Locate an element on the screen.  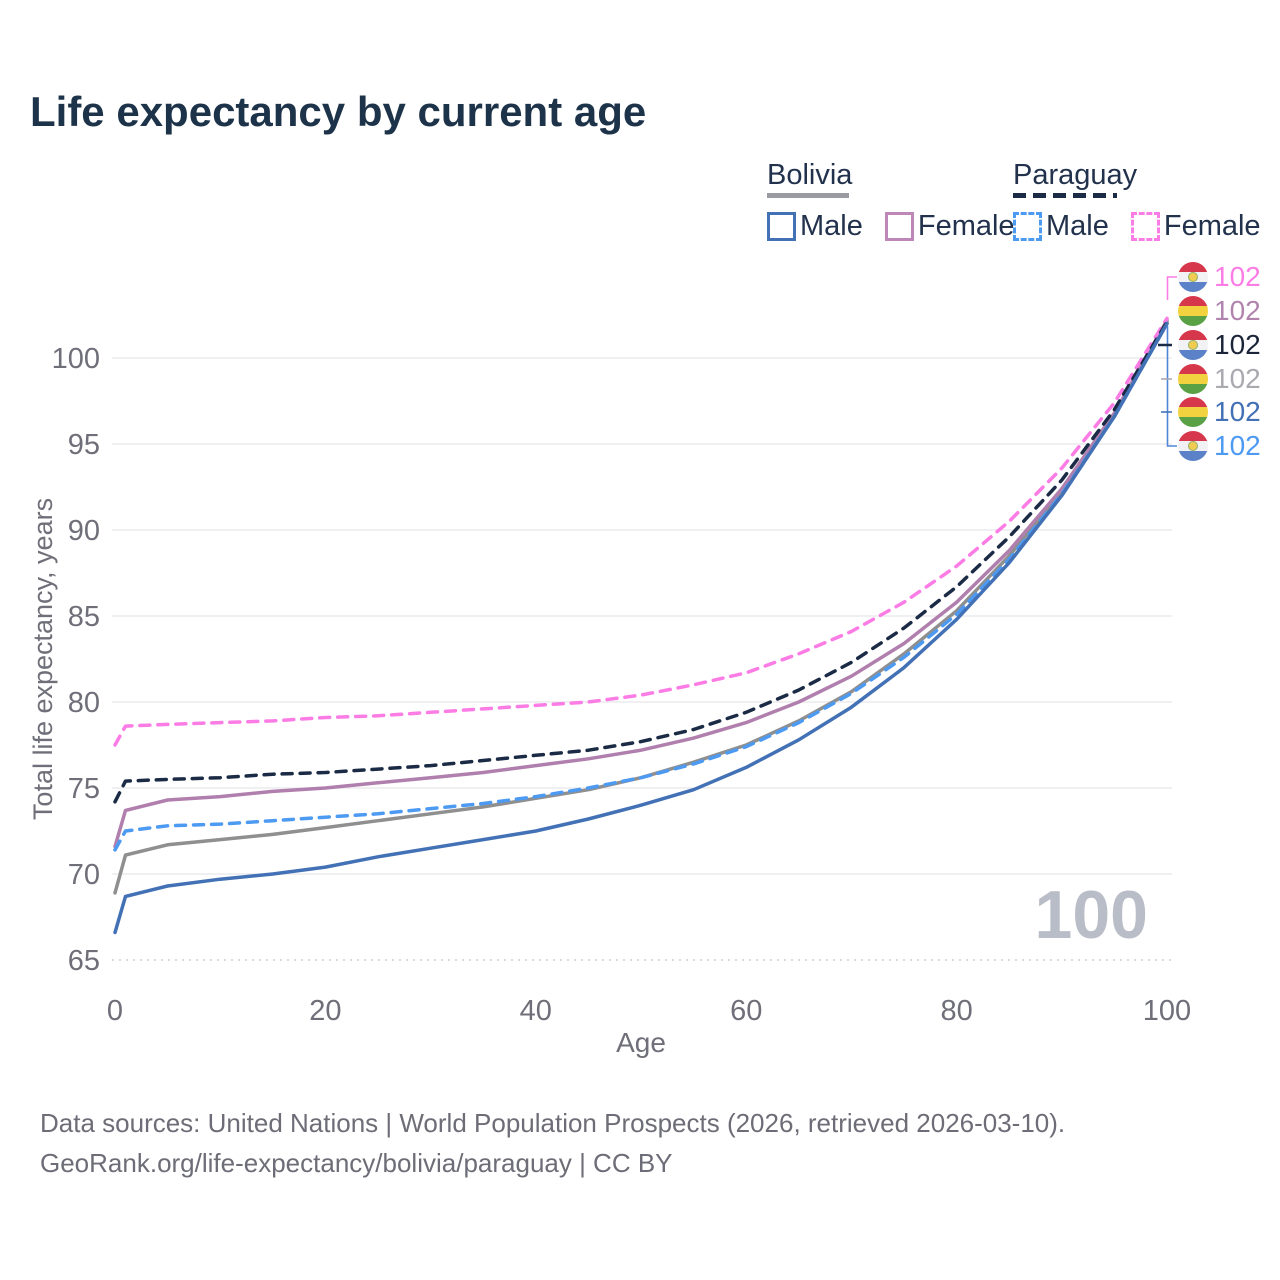
legend-swatch-paraguay-male is located at coordinates (1027, 226).